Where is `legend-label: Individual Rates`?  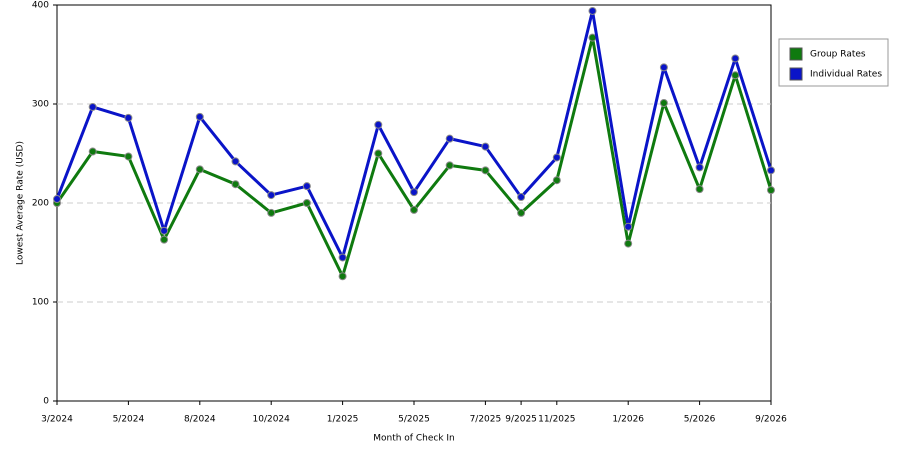
legend-label: Individual Rates is located at coordinates (846, 75).